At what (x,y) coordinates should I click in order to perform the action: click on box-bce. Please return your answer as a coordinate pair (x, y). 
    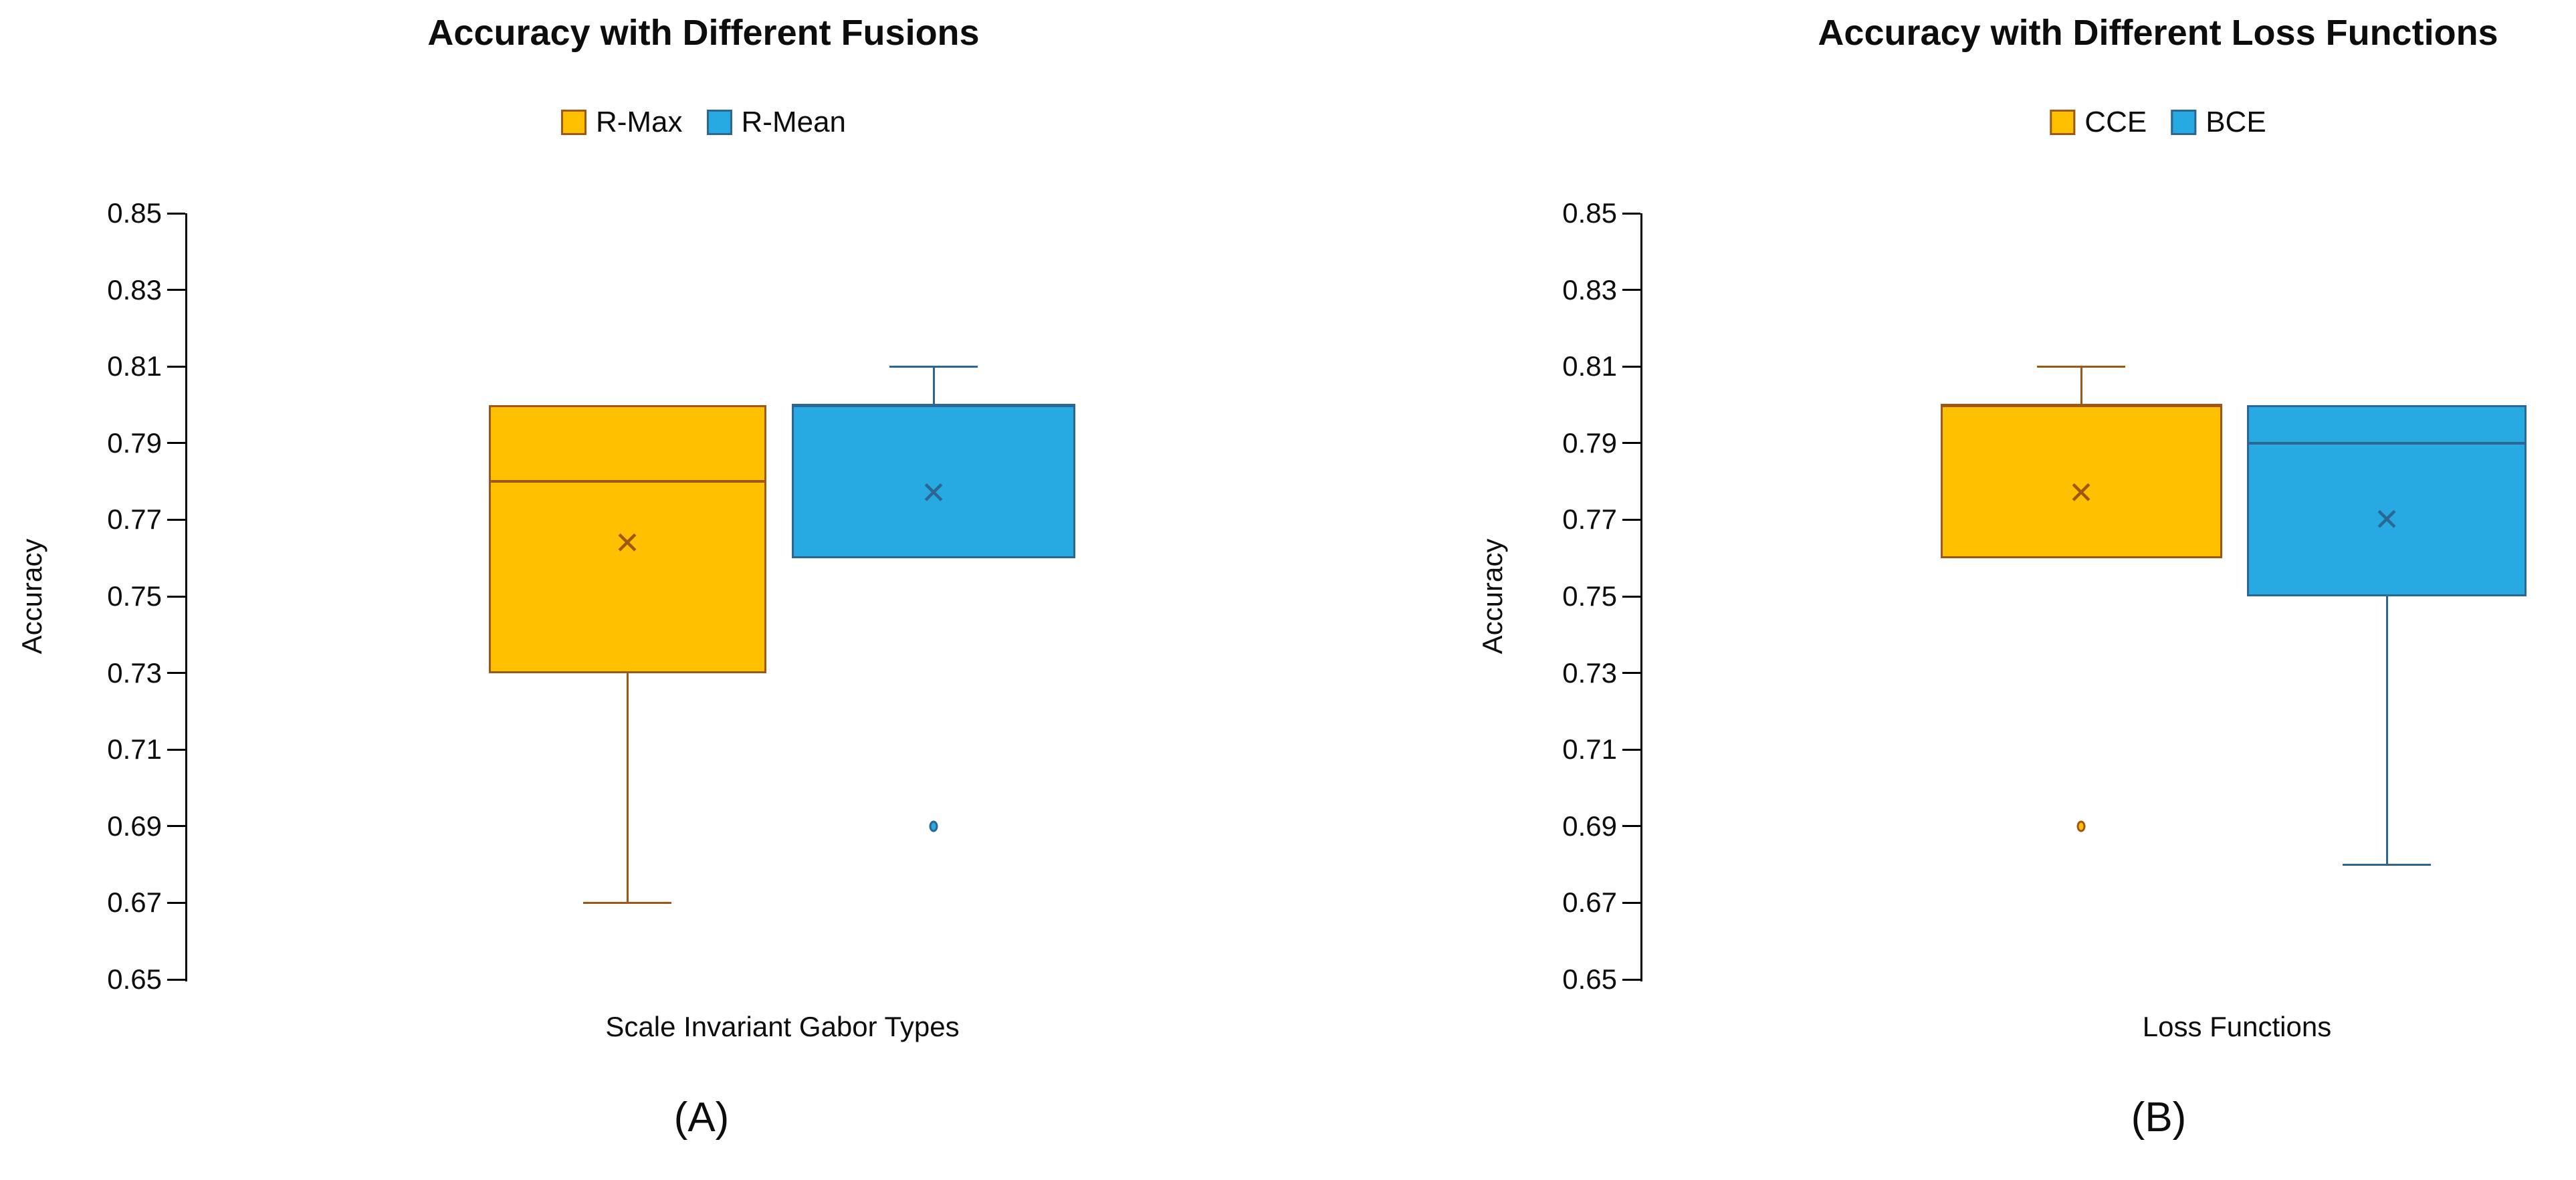
    Looking at the image, I should click on (2387, 500).